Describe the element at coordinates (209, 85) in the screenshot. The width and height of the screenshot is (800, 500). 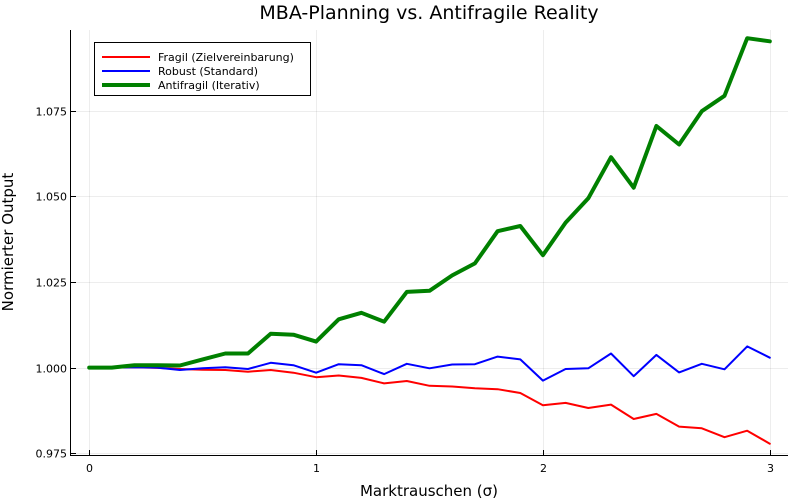
I see `legend-label-antifragil: Antifragil (Iterativ)` at that location.